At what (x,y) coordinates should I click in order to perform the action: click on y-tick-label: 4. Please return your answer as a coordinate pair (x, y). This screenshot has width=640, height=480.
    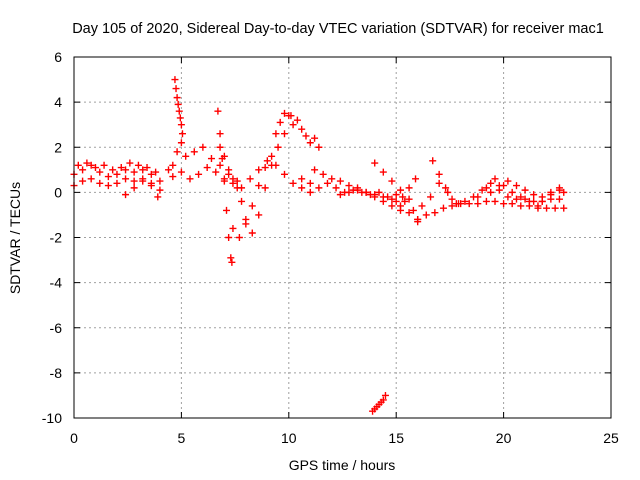
    Looking at the image, I should click on (58, 102).